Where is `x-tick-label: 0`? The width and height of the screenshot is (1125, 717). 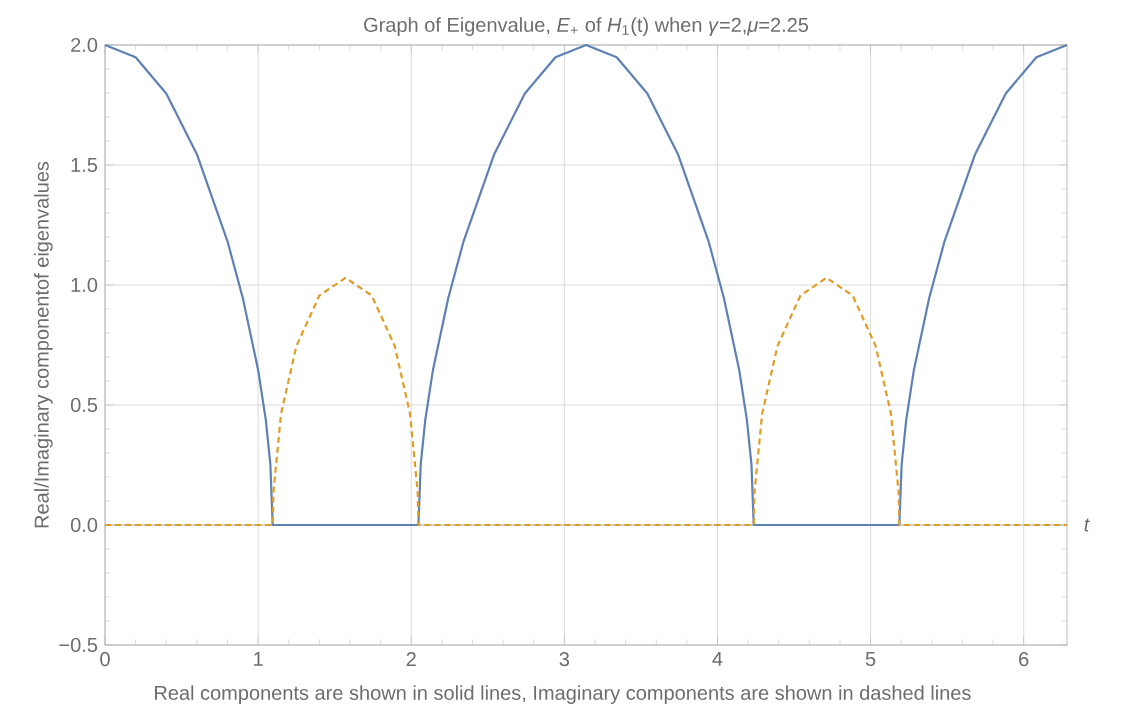 x-tick-label: 0 is located at coordinates (105, 659).